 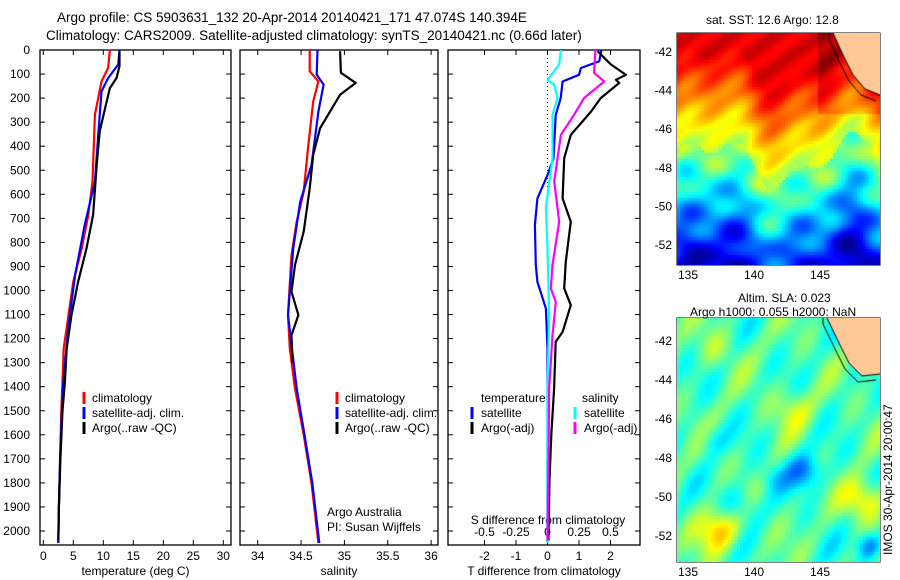 I want to click on x-tick-label: -2, so click(x=484, y=556).